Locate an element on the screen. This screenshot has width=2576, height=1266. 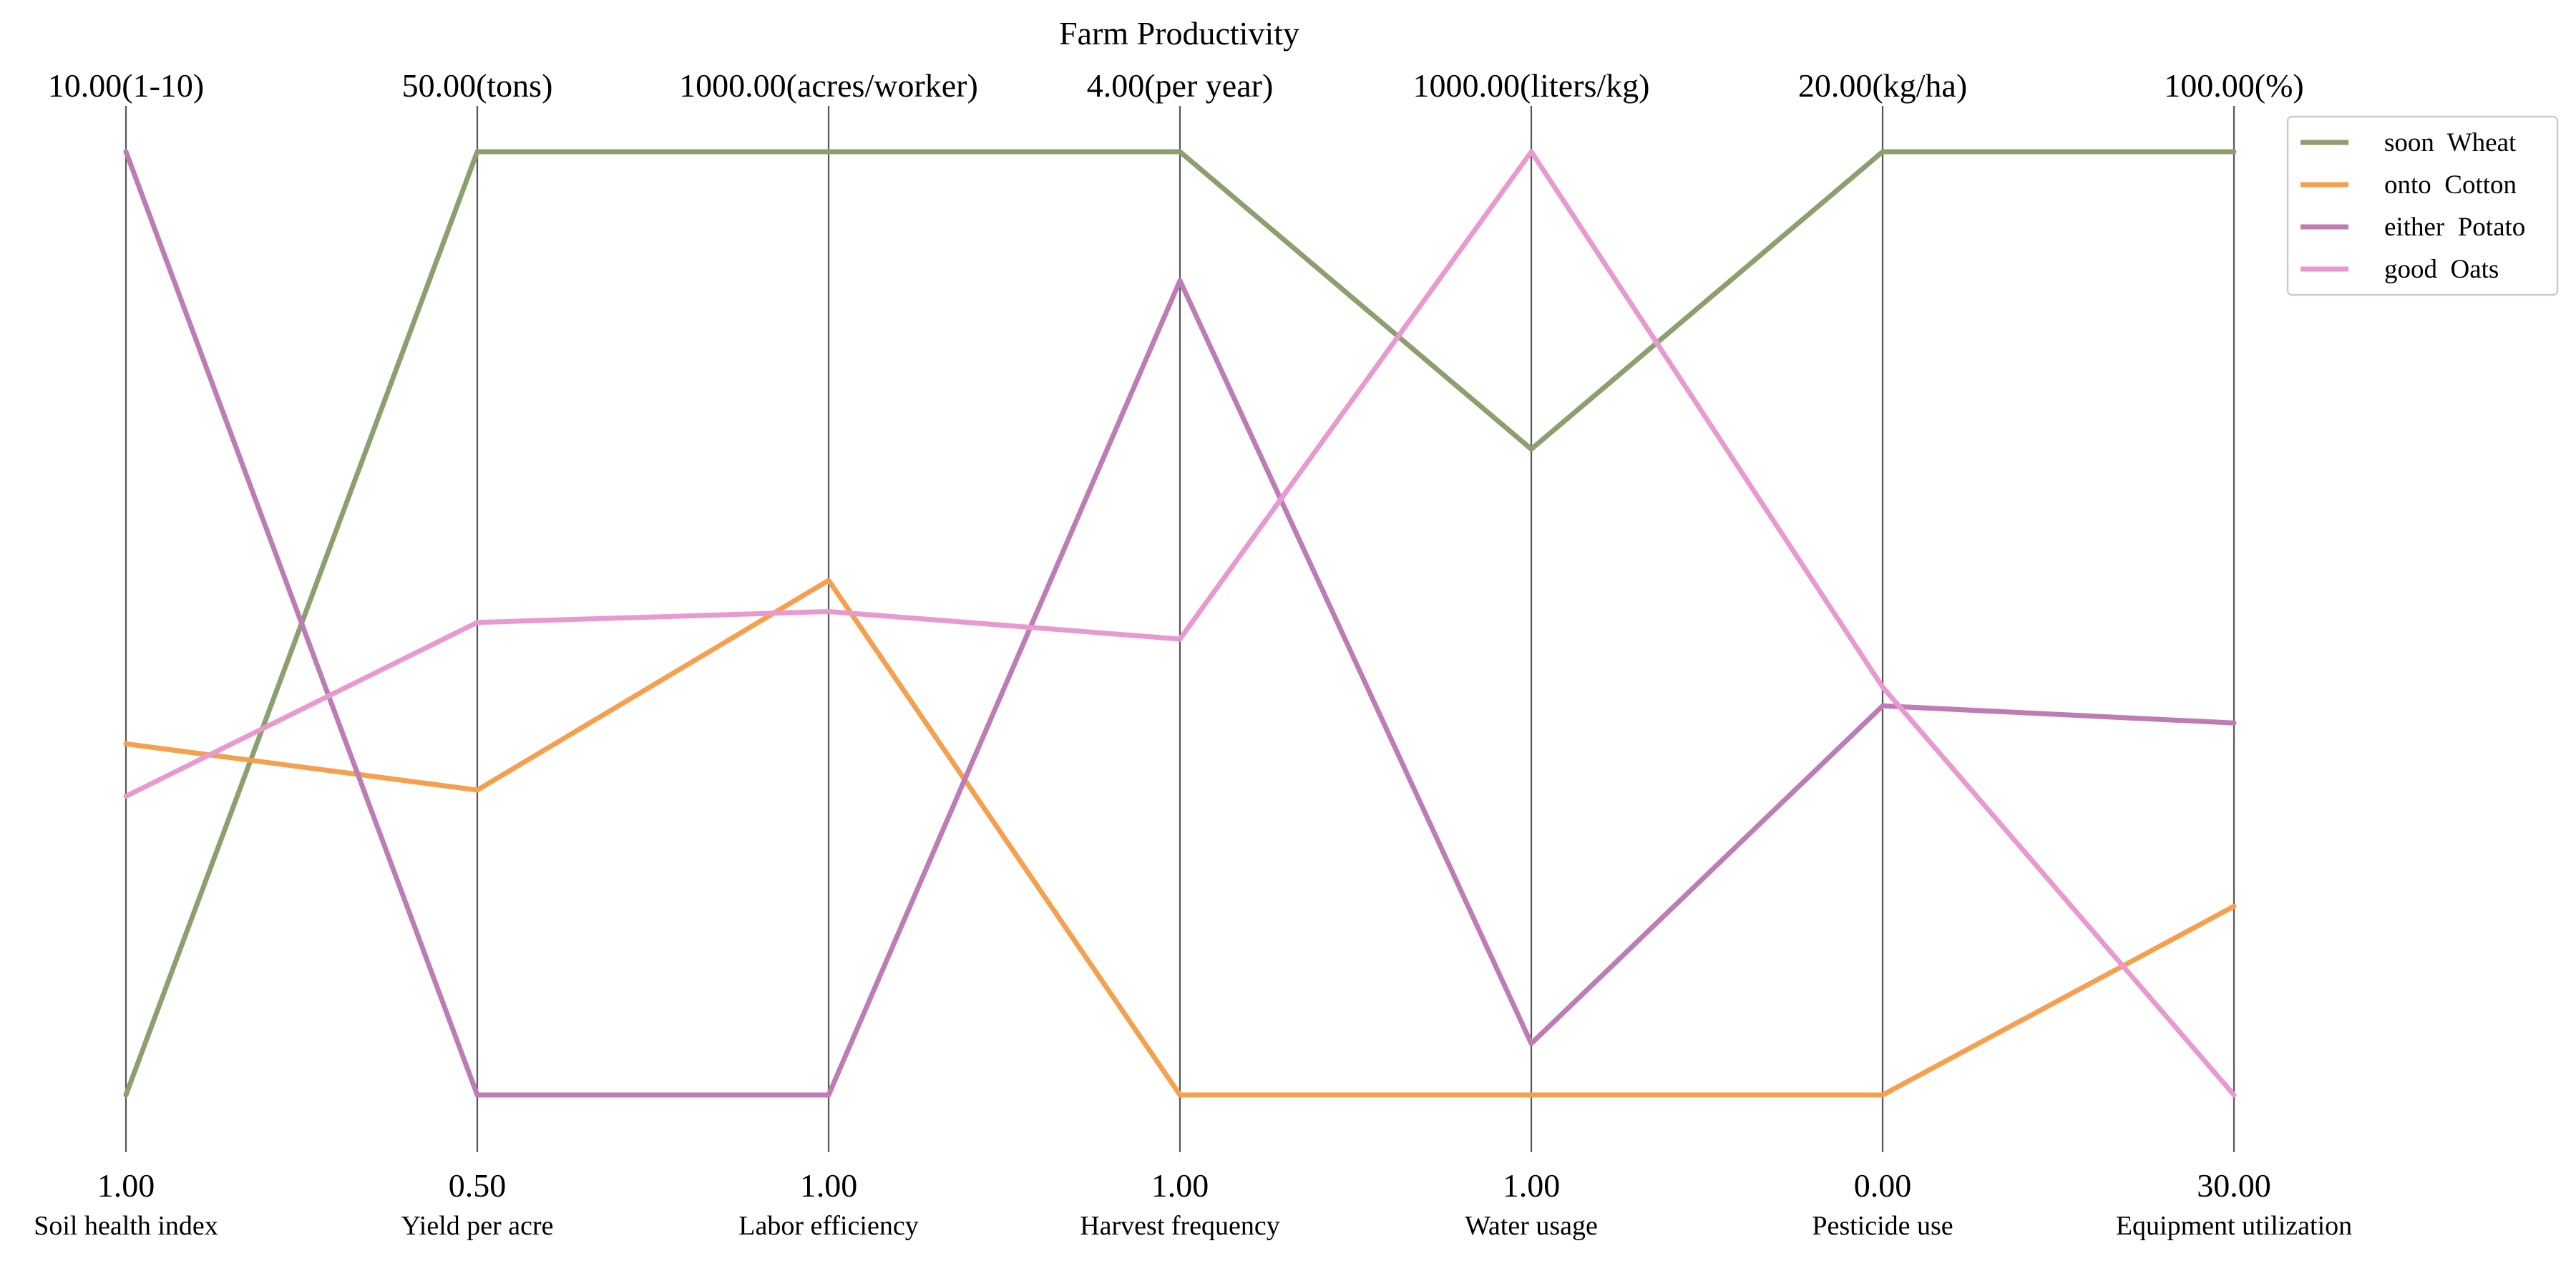
axis-min-label: 30.00 is located at coordinates (2234, 1185).